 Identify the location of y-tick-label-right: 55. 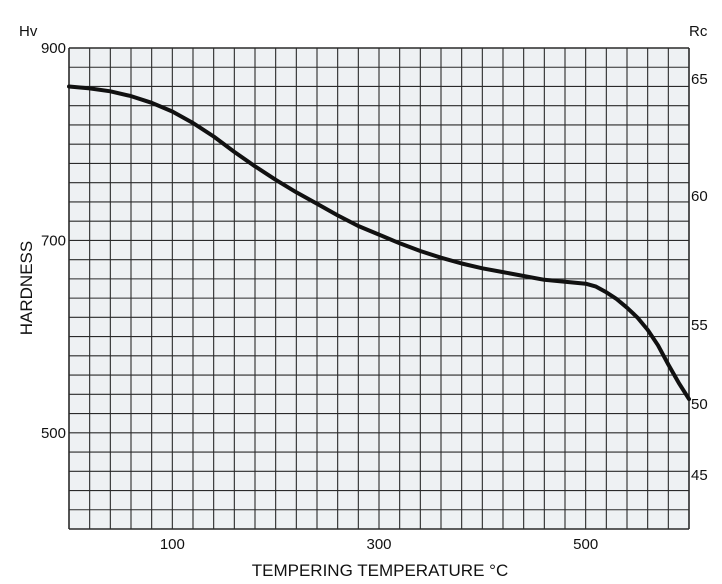
(699, 325).